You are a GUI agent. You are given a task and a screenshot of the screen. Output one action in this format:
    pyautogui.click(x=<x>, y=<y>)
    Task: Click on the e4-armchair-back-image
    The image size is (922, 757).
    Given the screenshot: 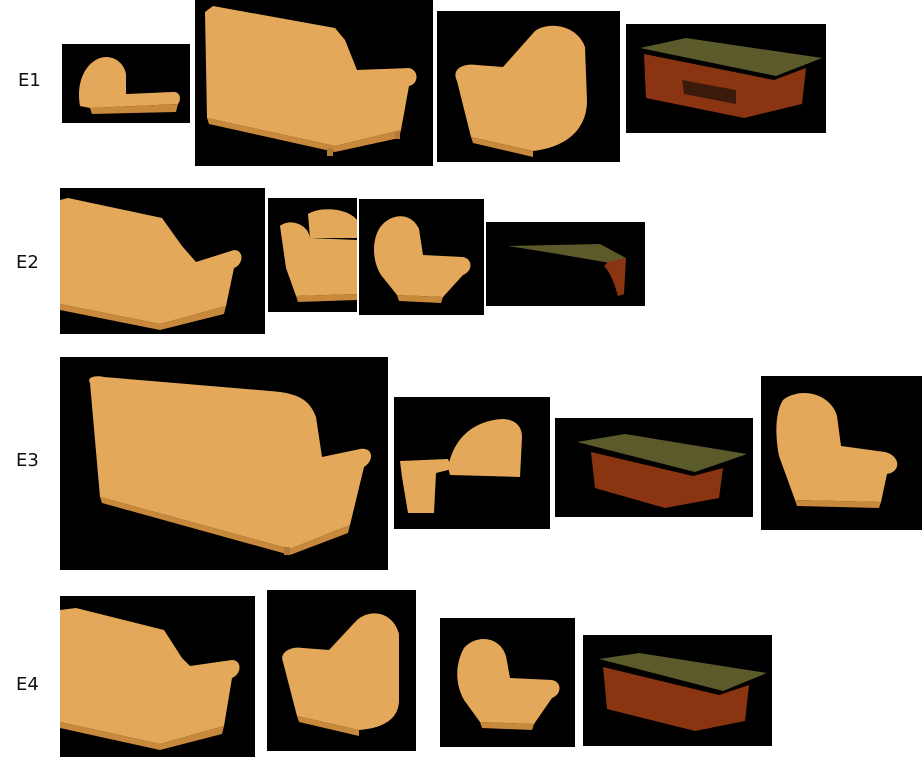 What is the action you would take?
    pyautogui.click(x=341, y=670)
    